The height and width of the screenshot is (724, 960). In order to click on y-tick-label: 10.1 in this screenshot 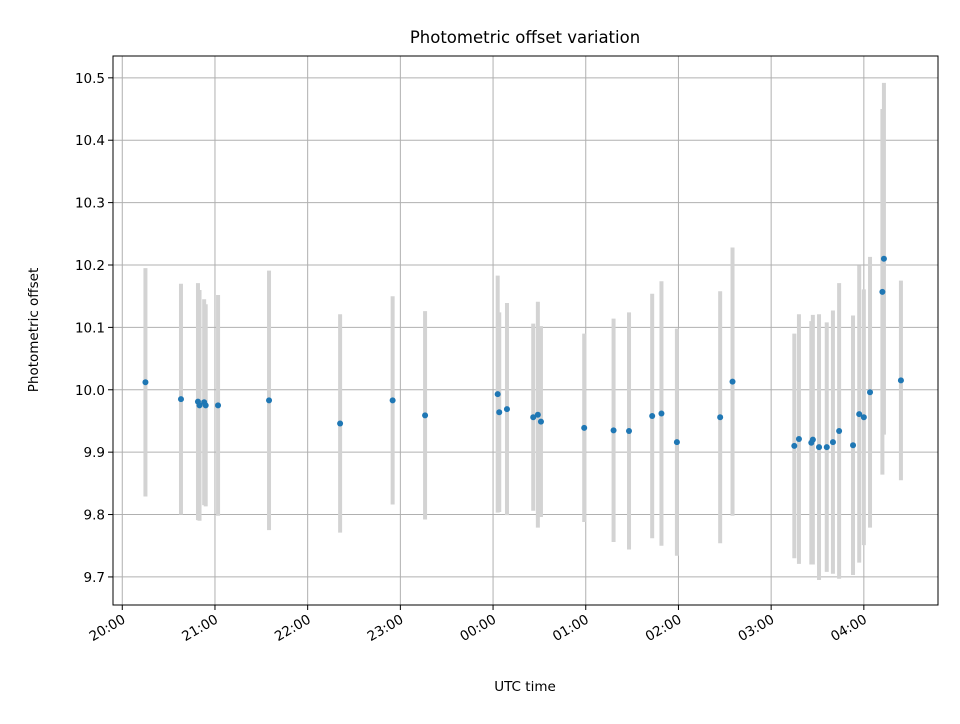, I will do `click(90, 328)`.